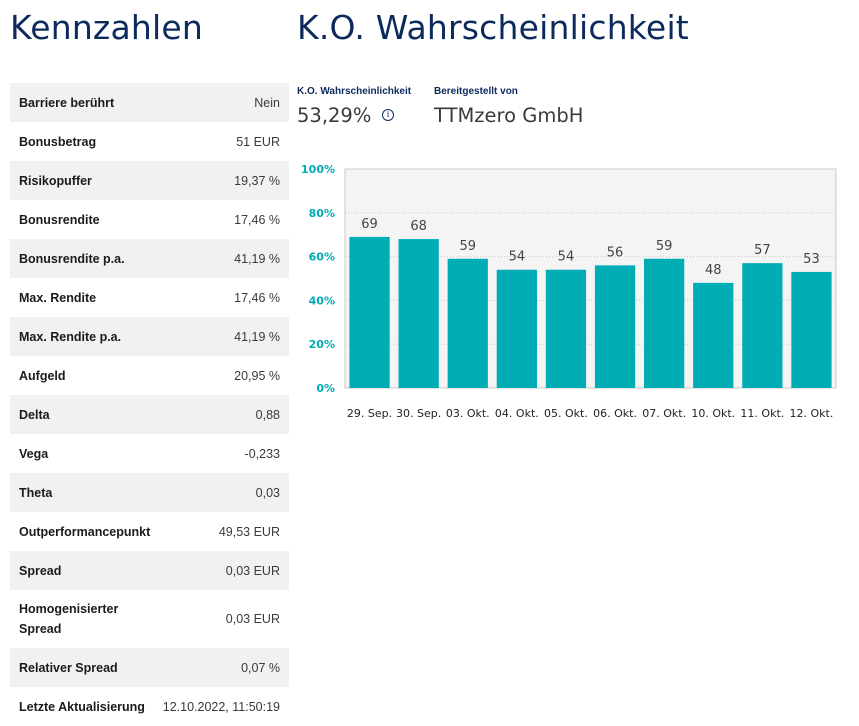 Image resolution: width=859 pixels, height=726 pixels. Describe the element at coordinates (257, 180) in the screenshot. I see `kennzahl-value: 19,37 %` at that location.